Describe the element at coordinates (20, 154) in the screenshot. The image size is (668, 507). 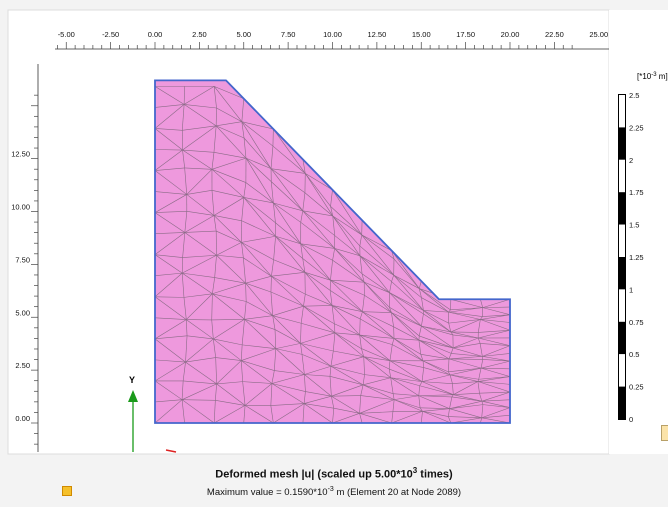
I see `y-tick-label: 12.50` at that location.